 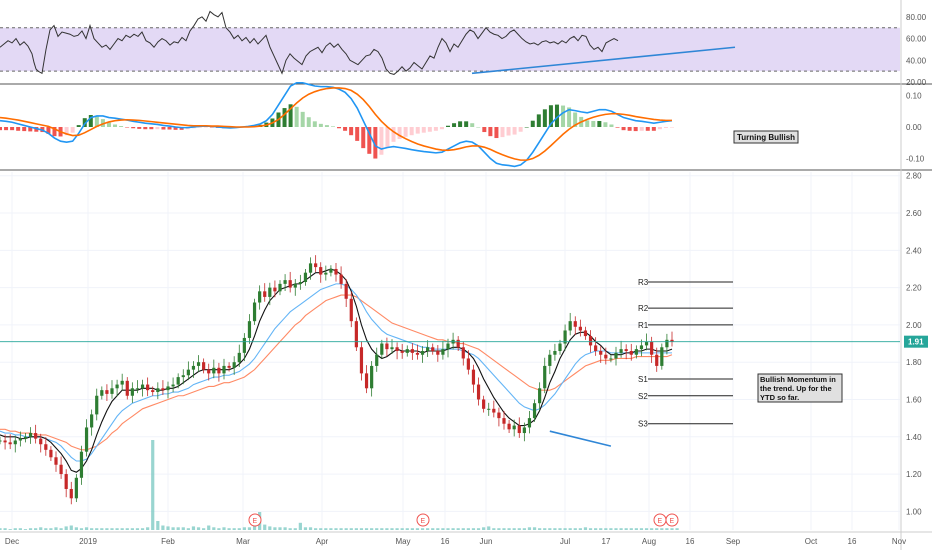 I want to click on rsi-band, so click(x=450, y=49).